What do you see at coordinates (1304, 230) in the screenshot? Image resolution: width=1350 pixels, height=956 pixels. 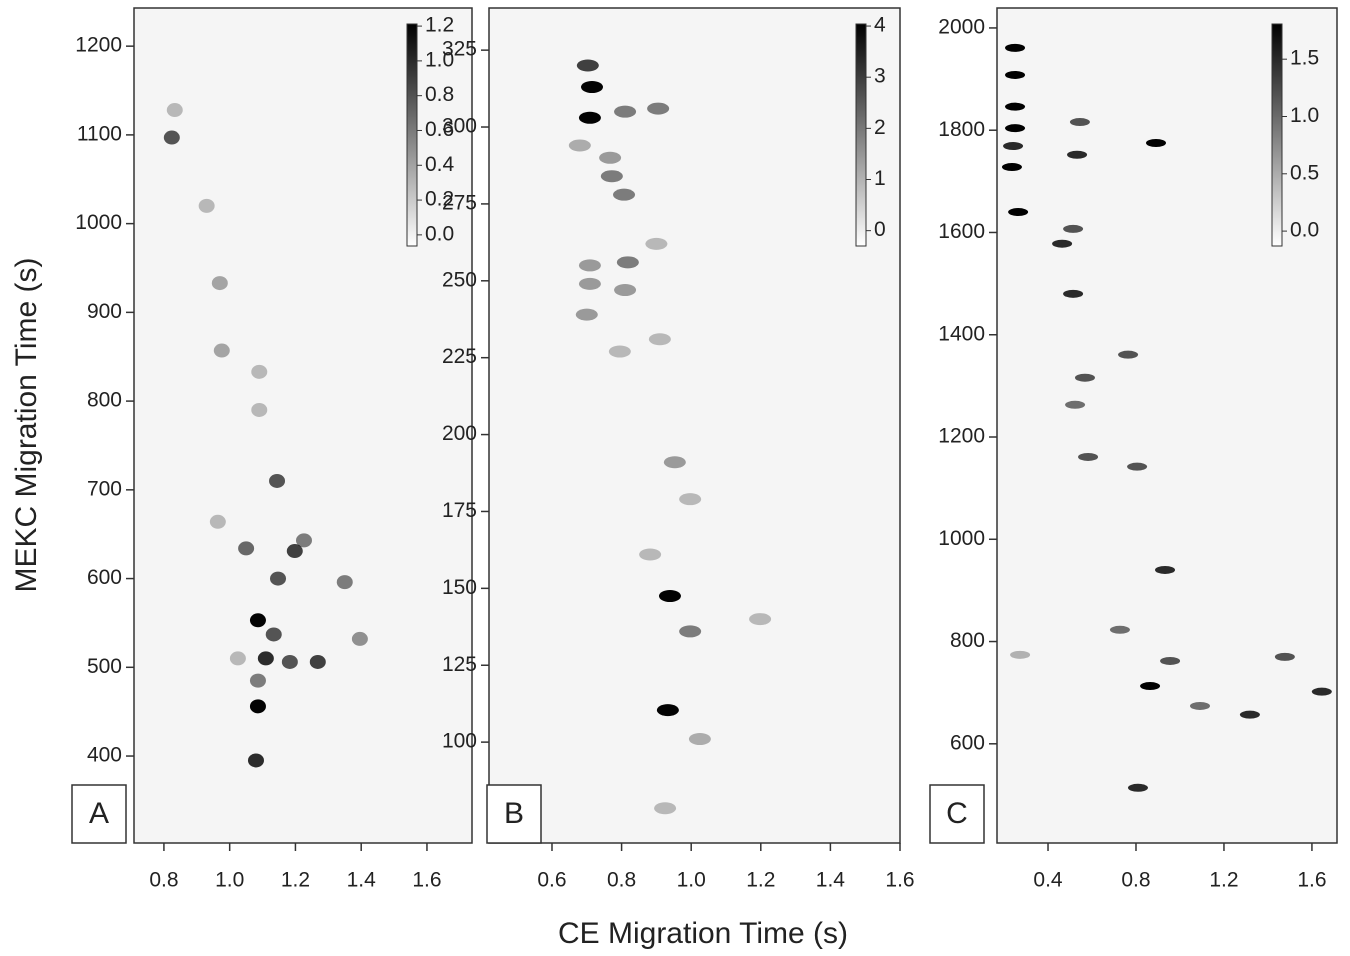 I see `colorbar-tick-label: 0.0` at bounding box center [1304, 230].